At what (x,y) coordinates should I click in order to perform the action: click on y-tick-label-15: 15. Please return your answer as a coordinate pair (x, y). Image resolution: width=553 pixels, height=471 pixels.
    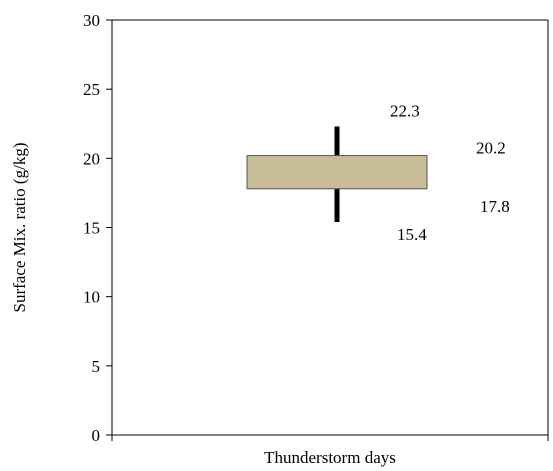
    Looking at the image, I should click on (91, 228).